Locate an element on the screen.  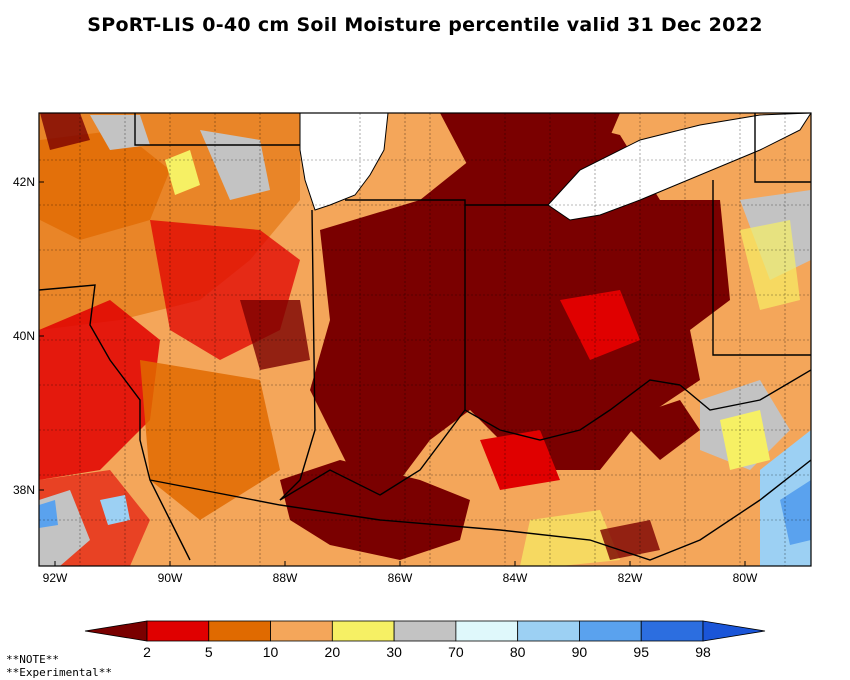
lake-erie is located at coordinates (679, 167).